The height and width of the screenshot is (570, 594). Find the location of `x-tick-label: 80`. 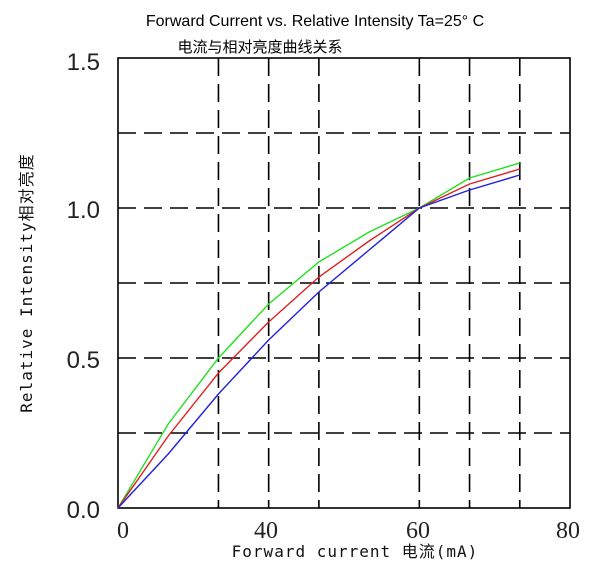

x-tick-label: 80 is located at coordinates (568, 531).